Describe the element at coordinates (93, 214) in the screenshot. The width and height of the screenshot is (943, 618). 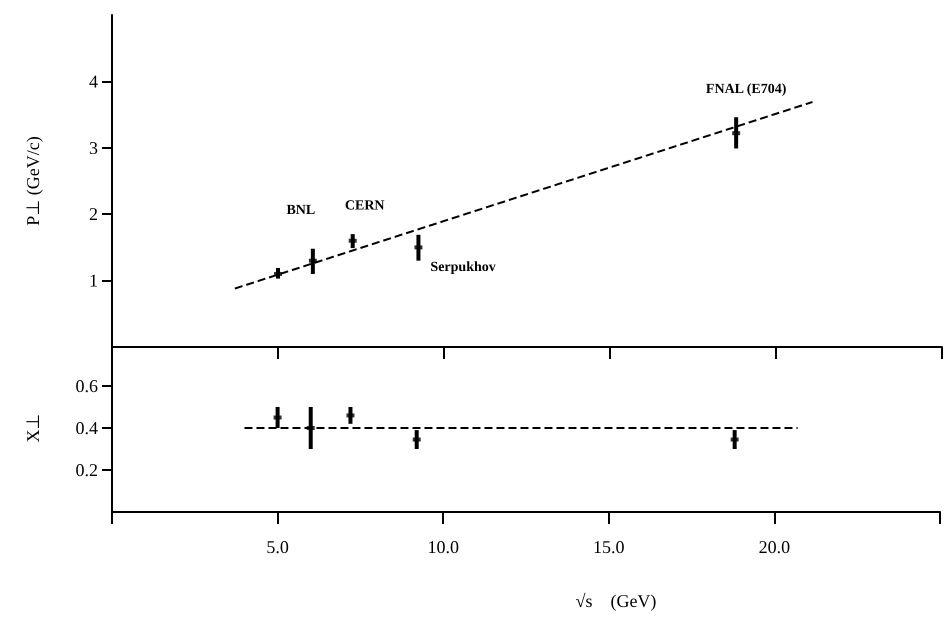
I see `y-tick-label: 2` at that location.